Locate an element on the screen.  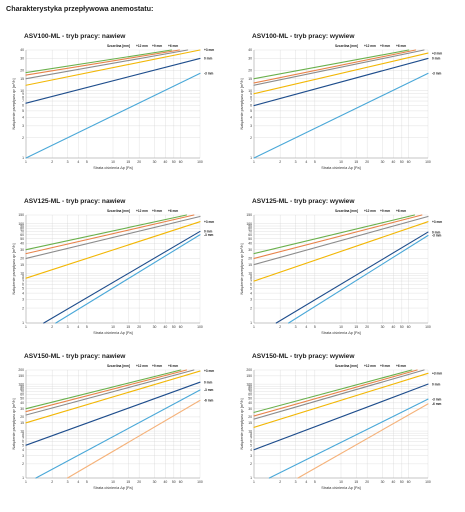
y-tick-label: 80 is located at coordinates (22, 229).